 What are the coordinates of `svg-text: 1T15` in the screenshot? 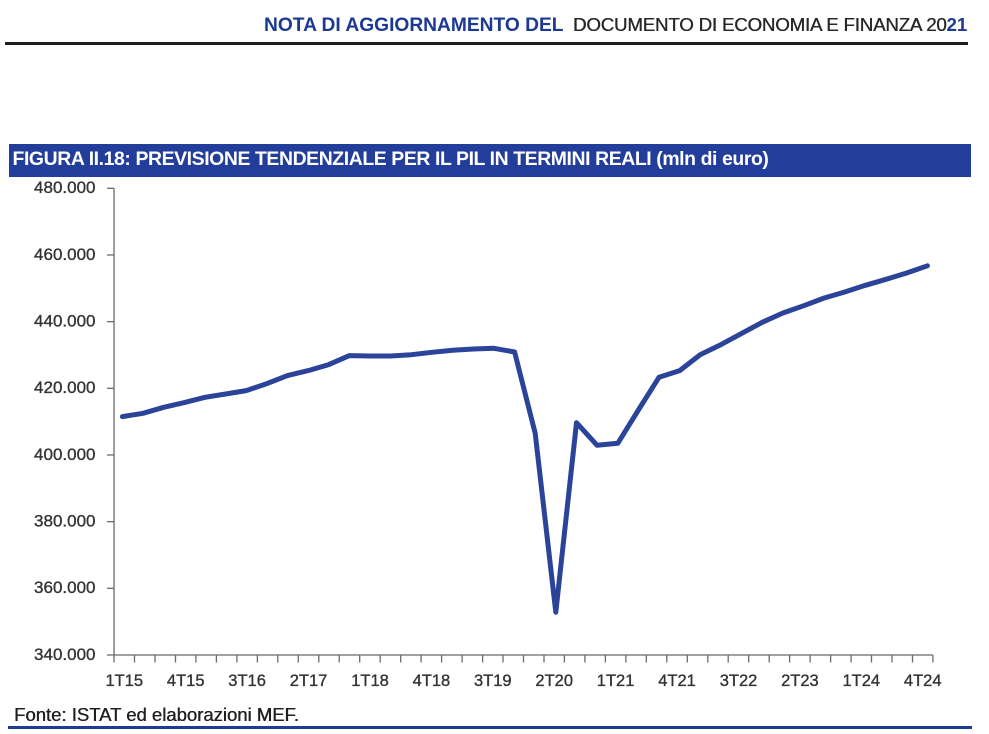 It's located at (124, 681).